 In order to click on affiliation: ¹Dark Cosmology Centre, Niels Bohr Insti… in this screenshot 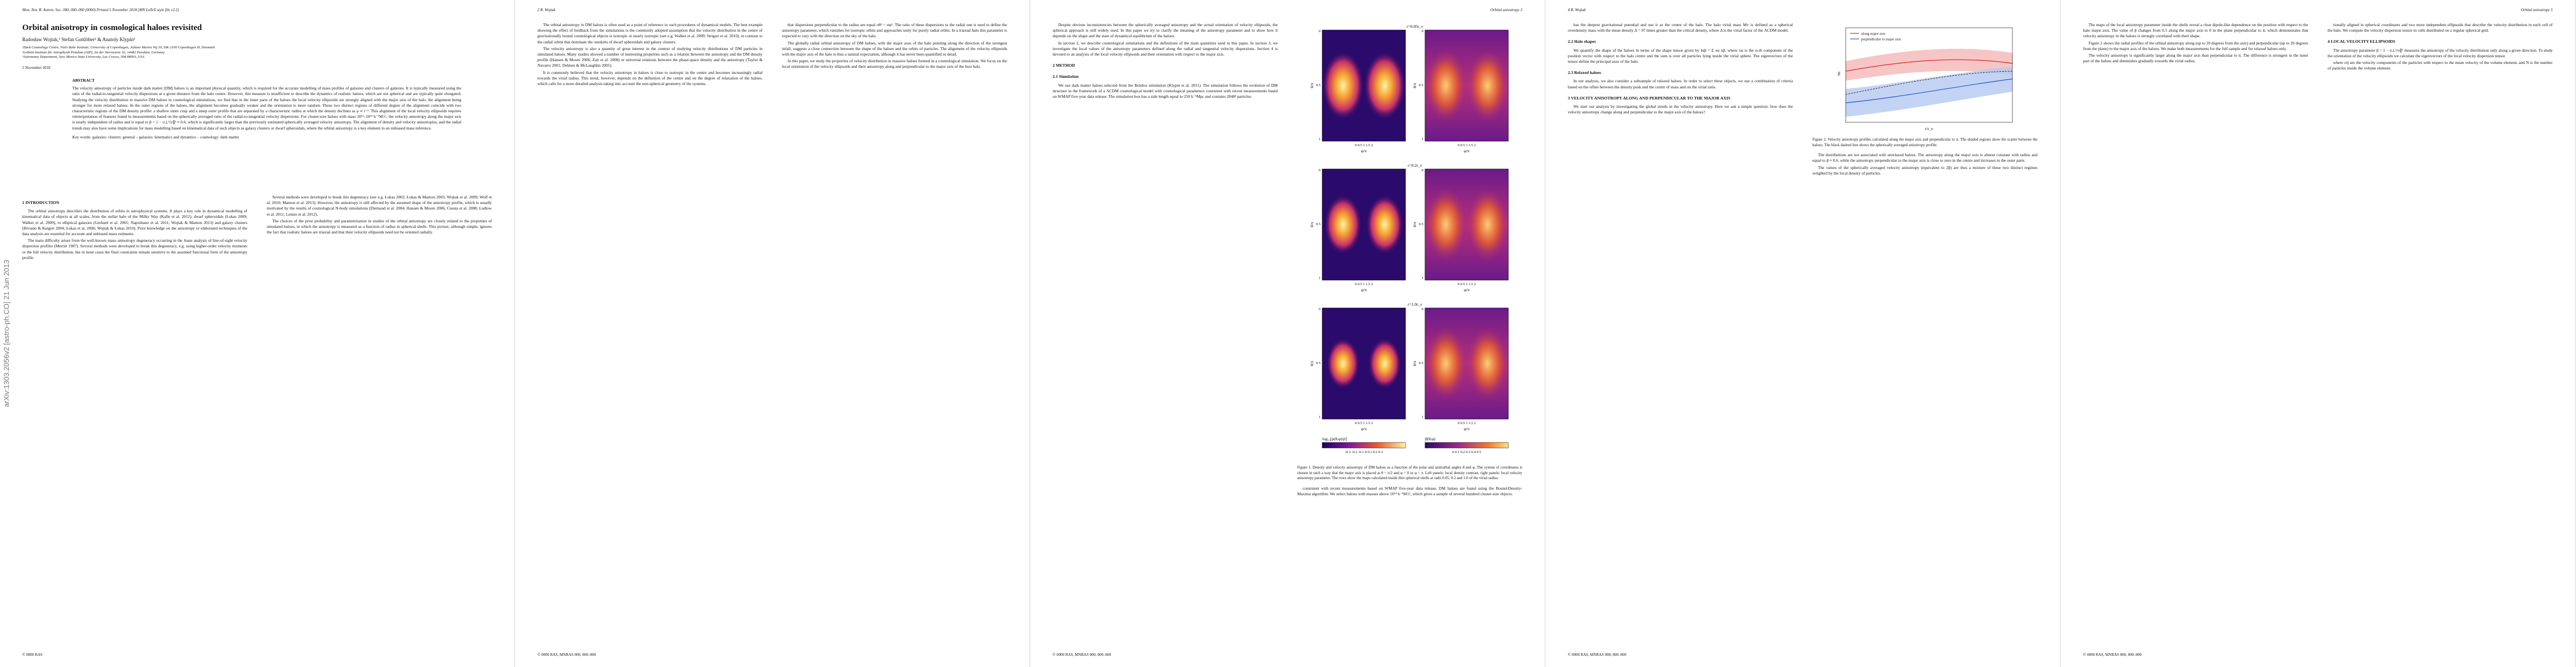, I will do `click(118, 47)`.